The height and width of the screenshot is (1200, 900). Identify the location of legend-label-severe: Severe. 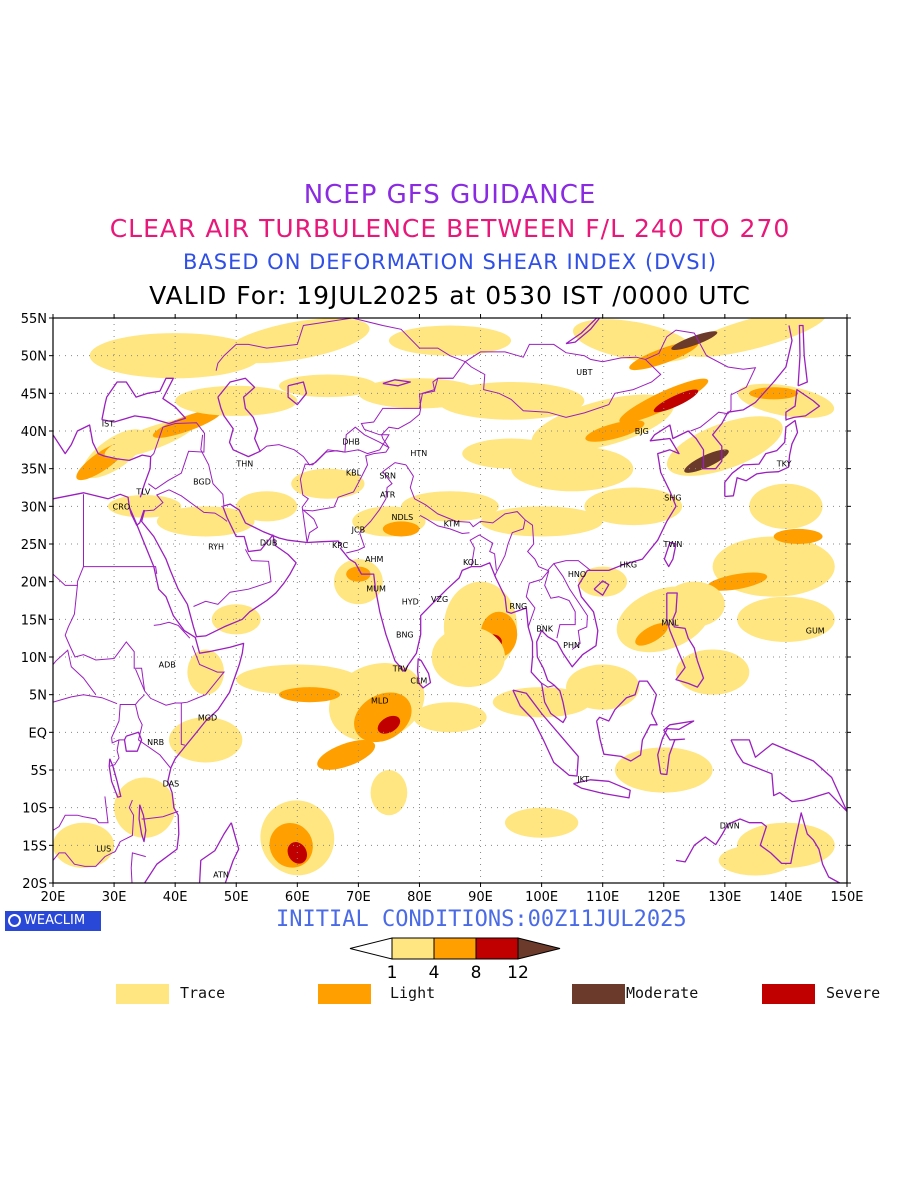
(853, 993).